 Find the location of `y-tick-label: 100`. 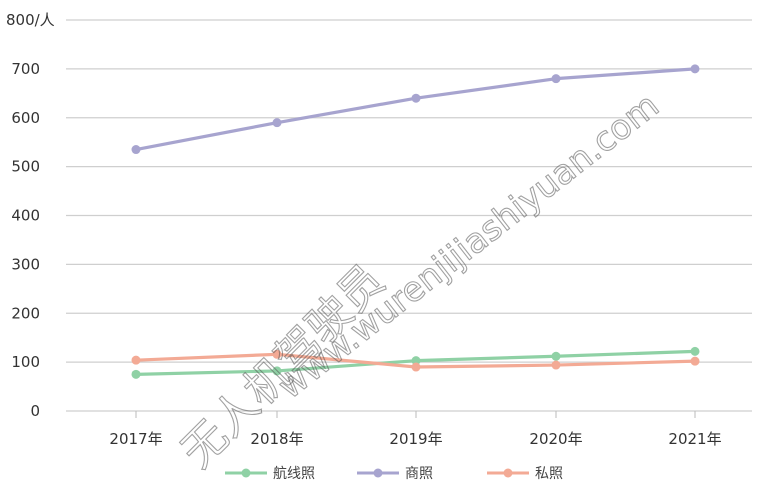

y-tick-label: 100 is located at coordinates (25, 362).